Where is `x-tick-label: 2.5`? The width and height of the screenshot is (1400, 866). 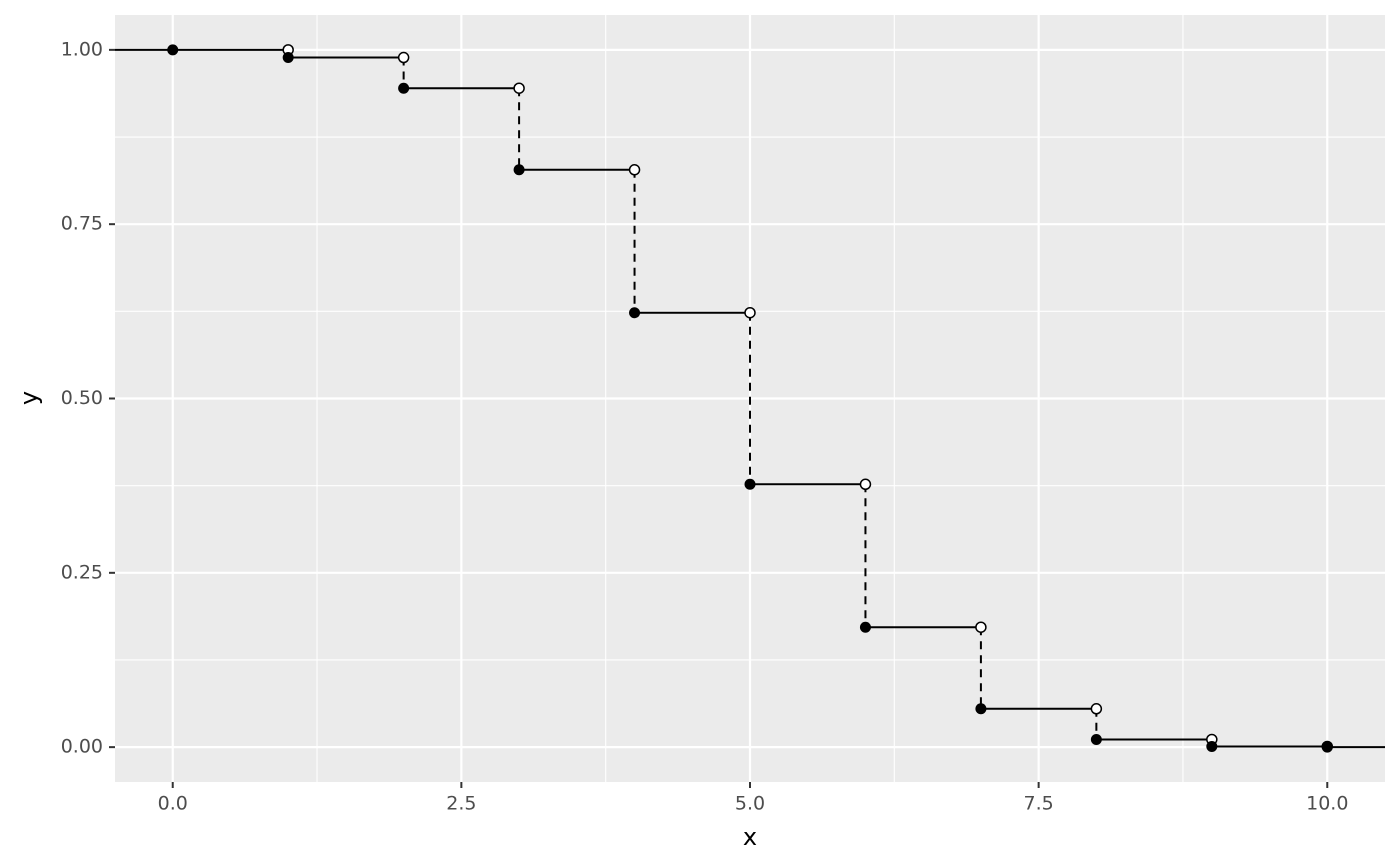 x-tick-label: 2.5 is located at coordinates (461, 804).